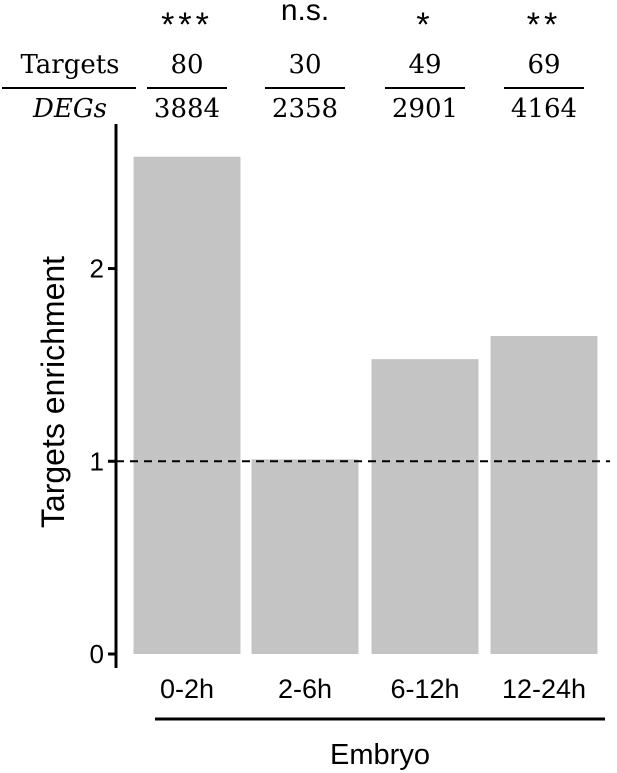 This screenshot has height=773, width=617. What do you see at coordinates (424, 689) in the screenshot?
I see `x-tick-label-6-12h: 6-12h` at bounding box center [424, 689].